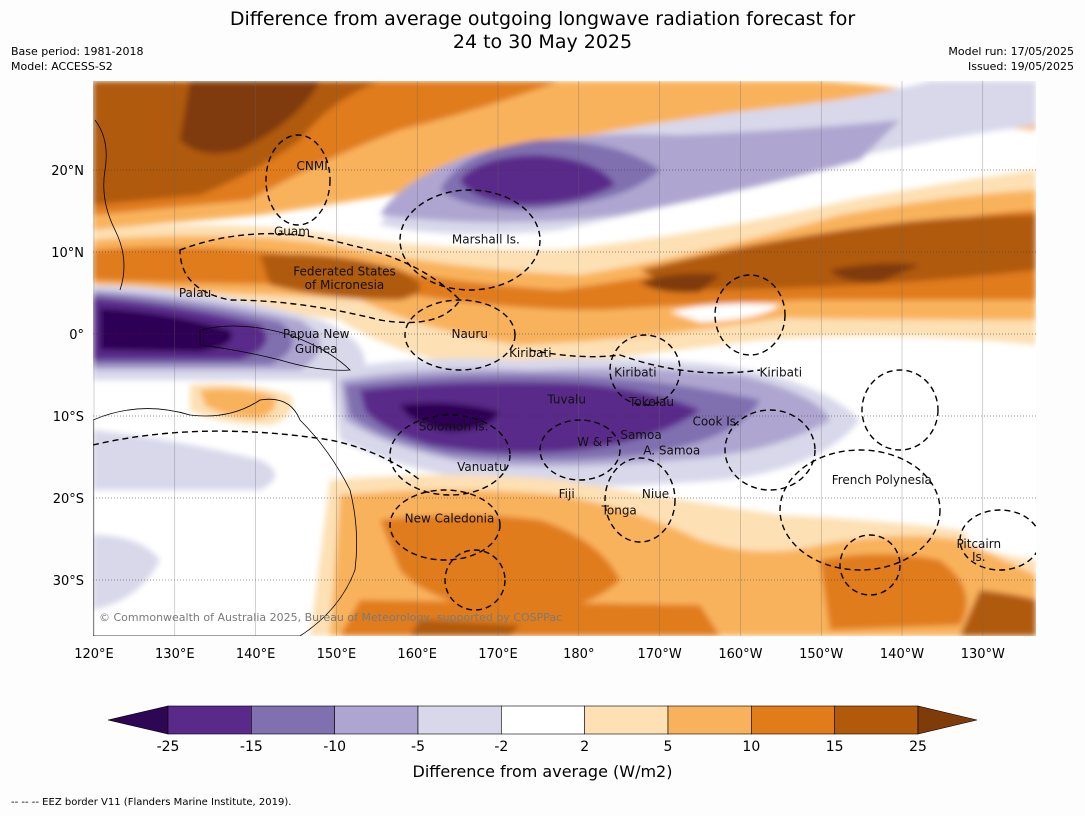 Image resolution: width=1085 pixels, height=816 pixels. I want to click on colorbar-tick-label: 2, so click(584, 747).